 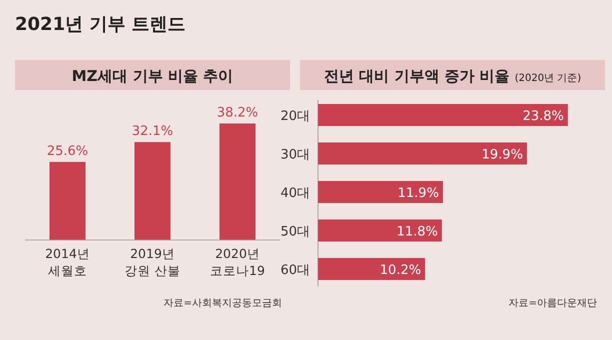 What do you see at coordinates (67, 262) in the screenshot?
I see `x-tick-label: 2014년 세월호` at bounding box center [67, 262].